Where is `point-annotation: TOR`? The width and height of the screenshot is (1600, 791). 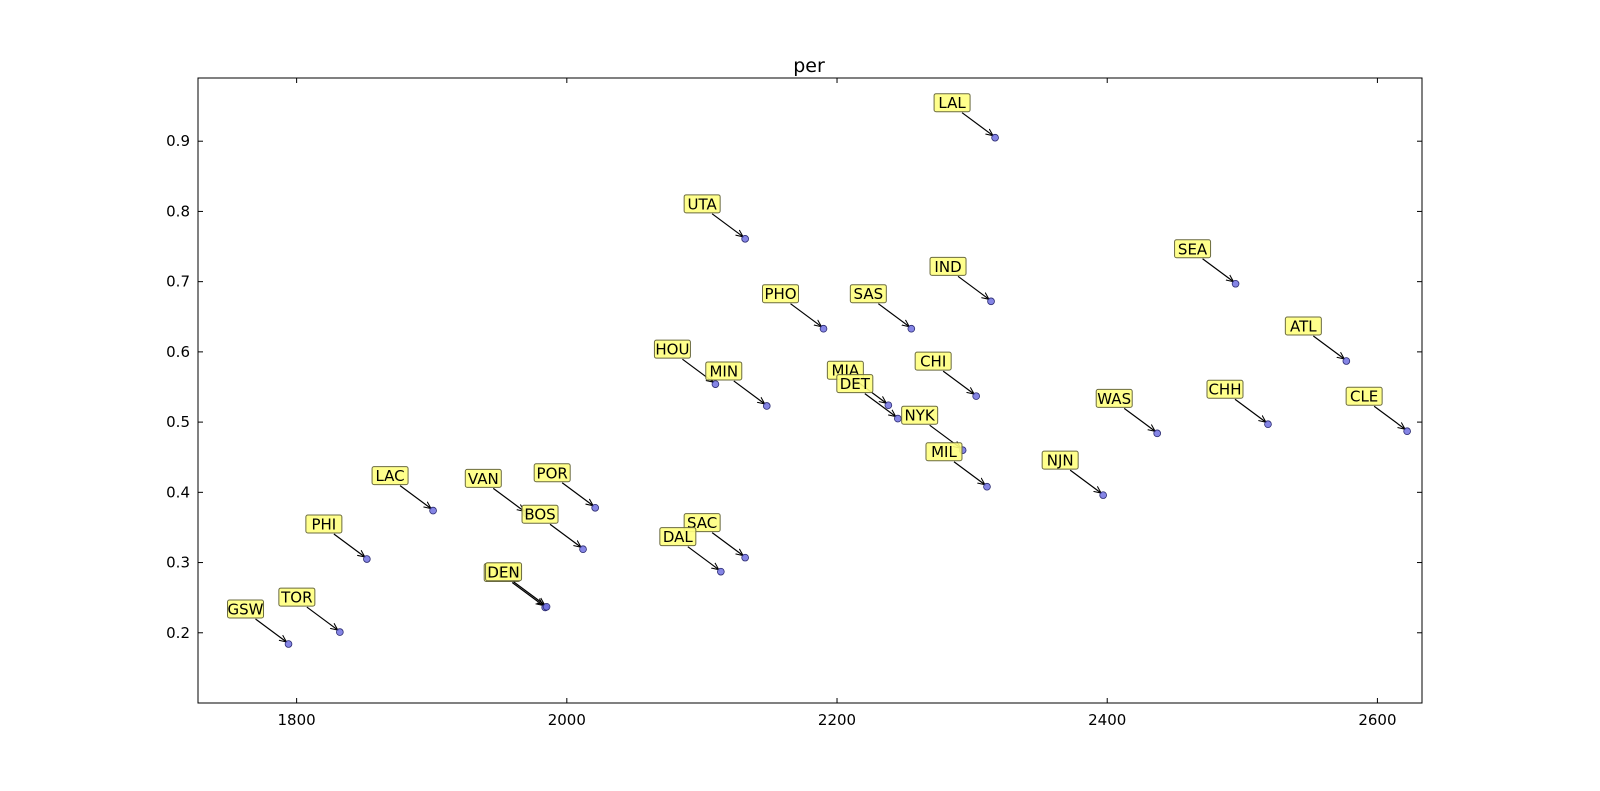 point-annotation: TOR is located at coordinates (311, 611).